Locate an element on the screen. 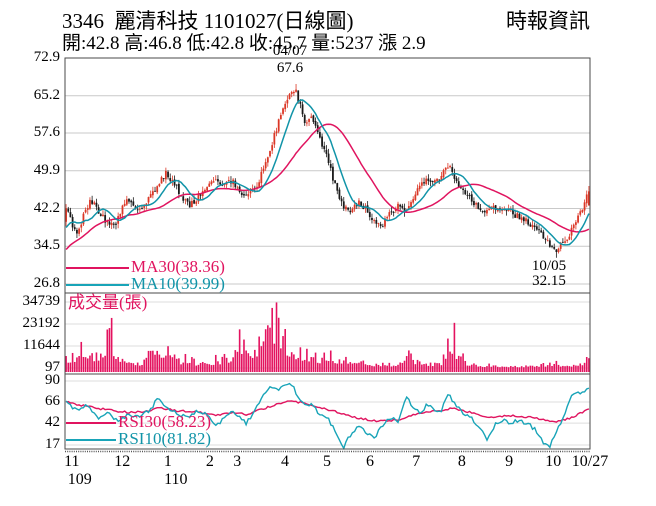 The image size is (656, 506). price-axis-label: 34.5 is located at coordinates (46, 245).